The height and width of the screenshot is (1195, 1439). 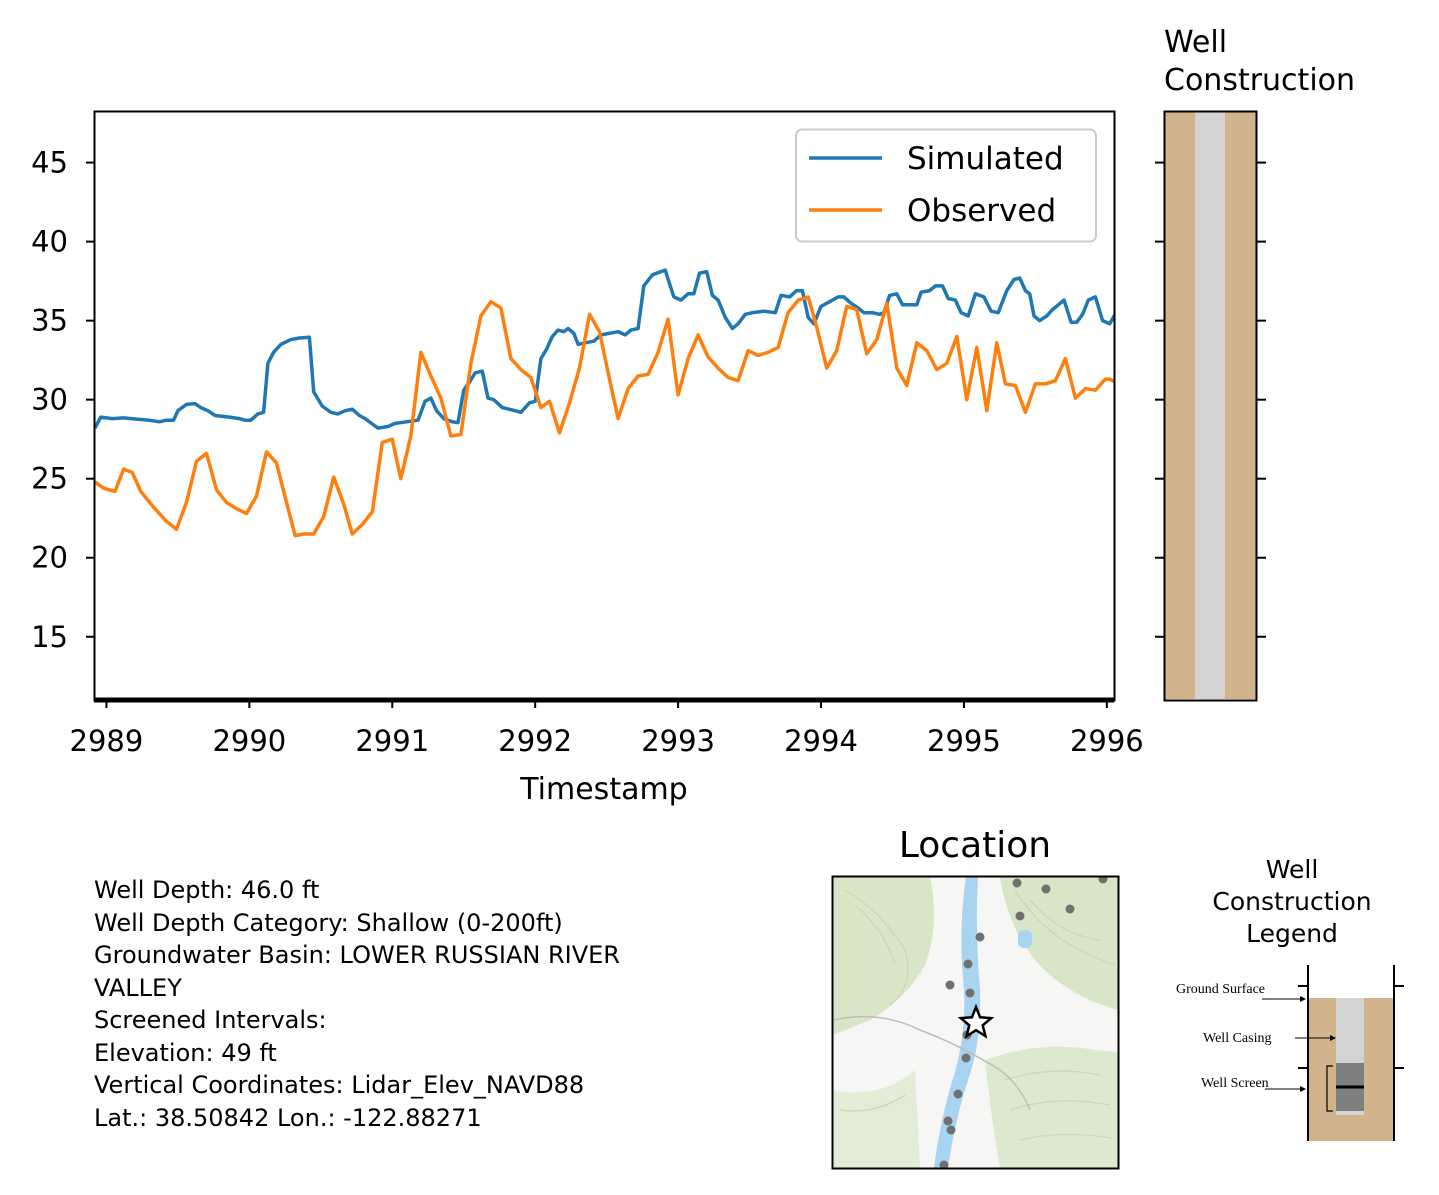 What do you see at coordinates (249, 741) in the screenshot?
I see `x-tick-label: 2990` at bounding box center [249, 741].